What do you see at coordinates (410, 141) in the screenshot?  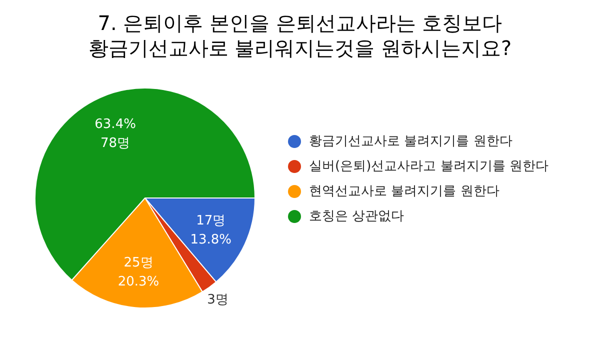 I see `legend-label: 황금기선교사로 불려지기를 원한다` at bounding box center [410, 141].